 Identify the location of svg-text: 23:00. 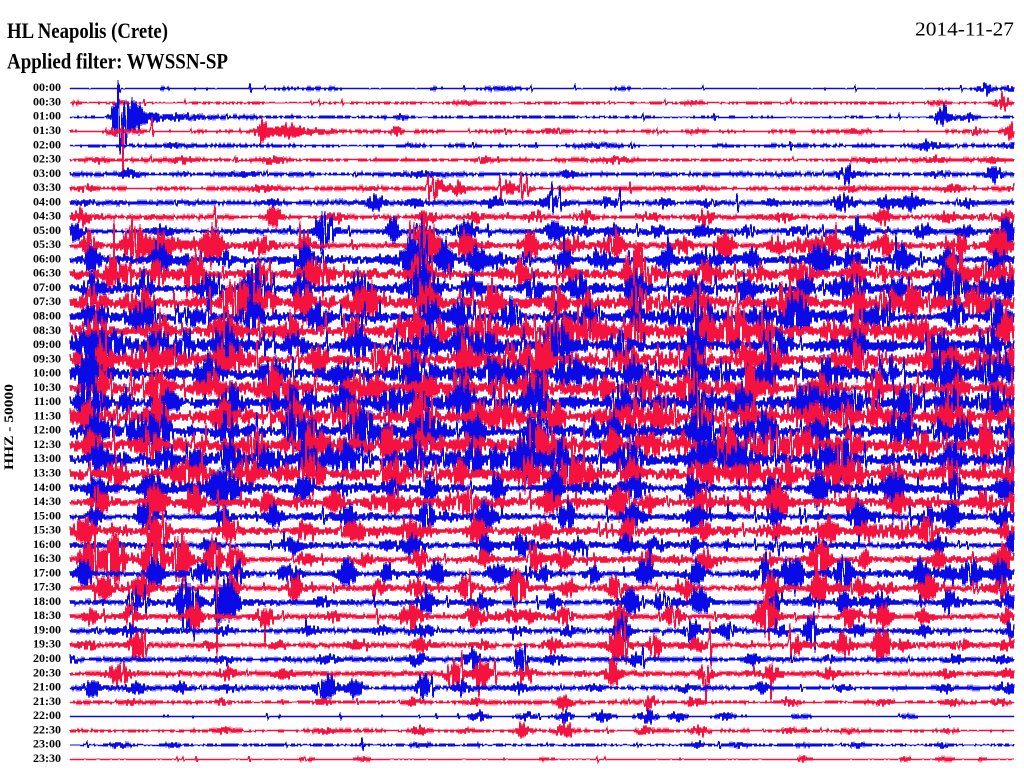
(47, 744).